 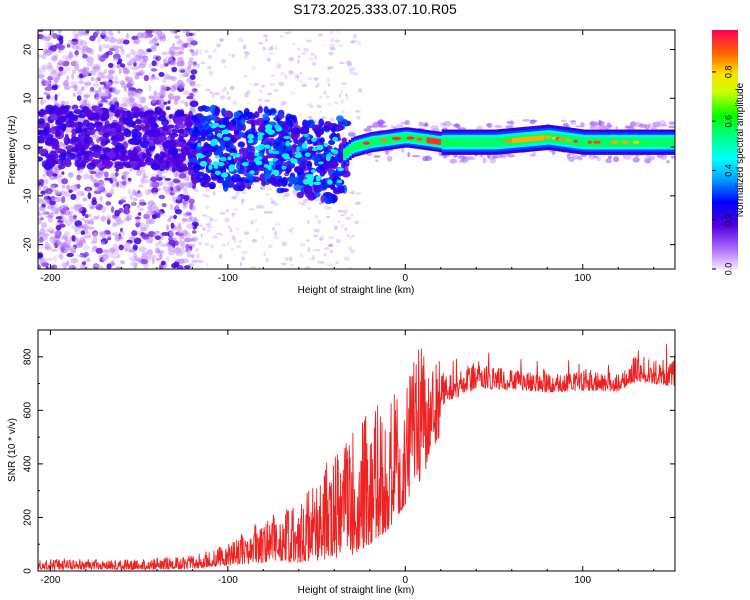 I want to click on colorbar-tick-label: 0.8, so click(x=728, y=72).